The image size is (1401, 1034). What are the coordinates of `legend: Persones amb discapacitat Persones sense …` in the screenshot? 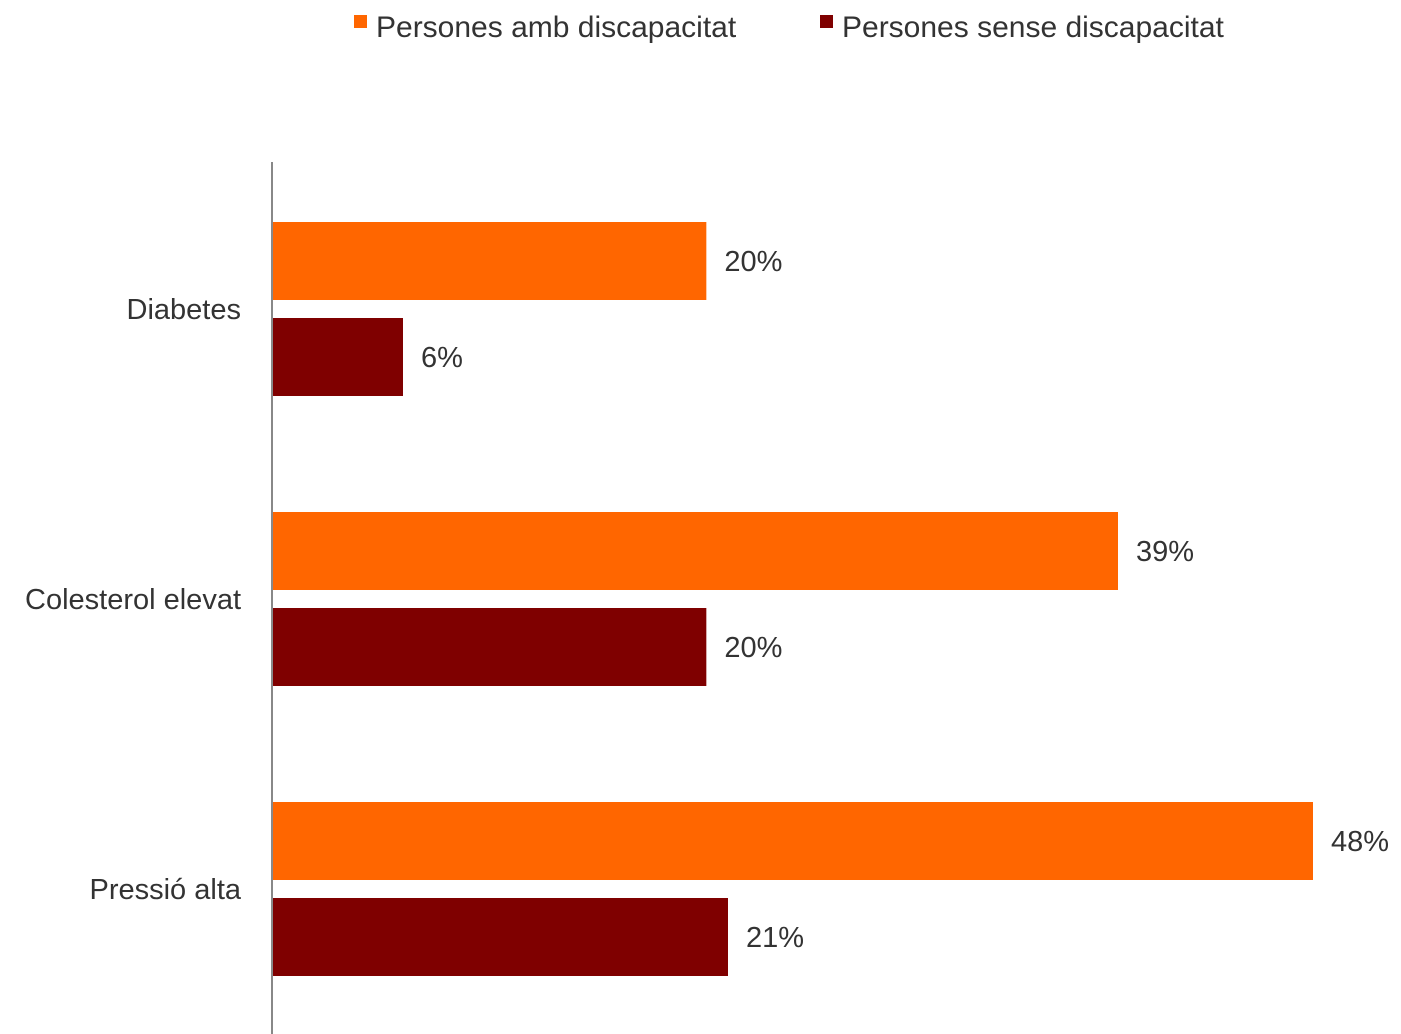 It's located at (789, 27).